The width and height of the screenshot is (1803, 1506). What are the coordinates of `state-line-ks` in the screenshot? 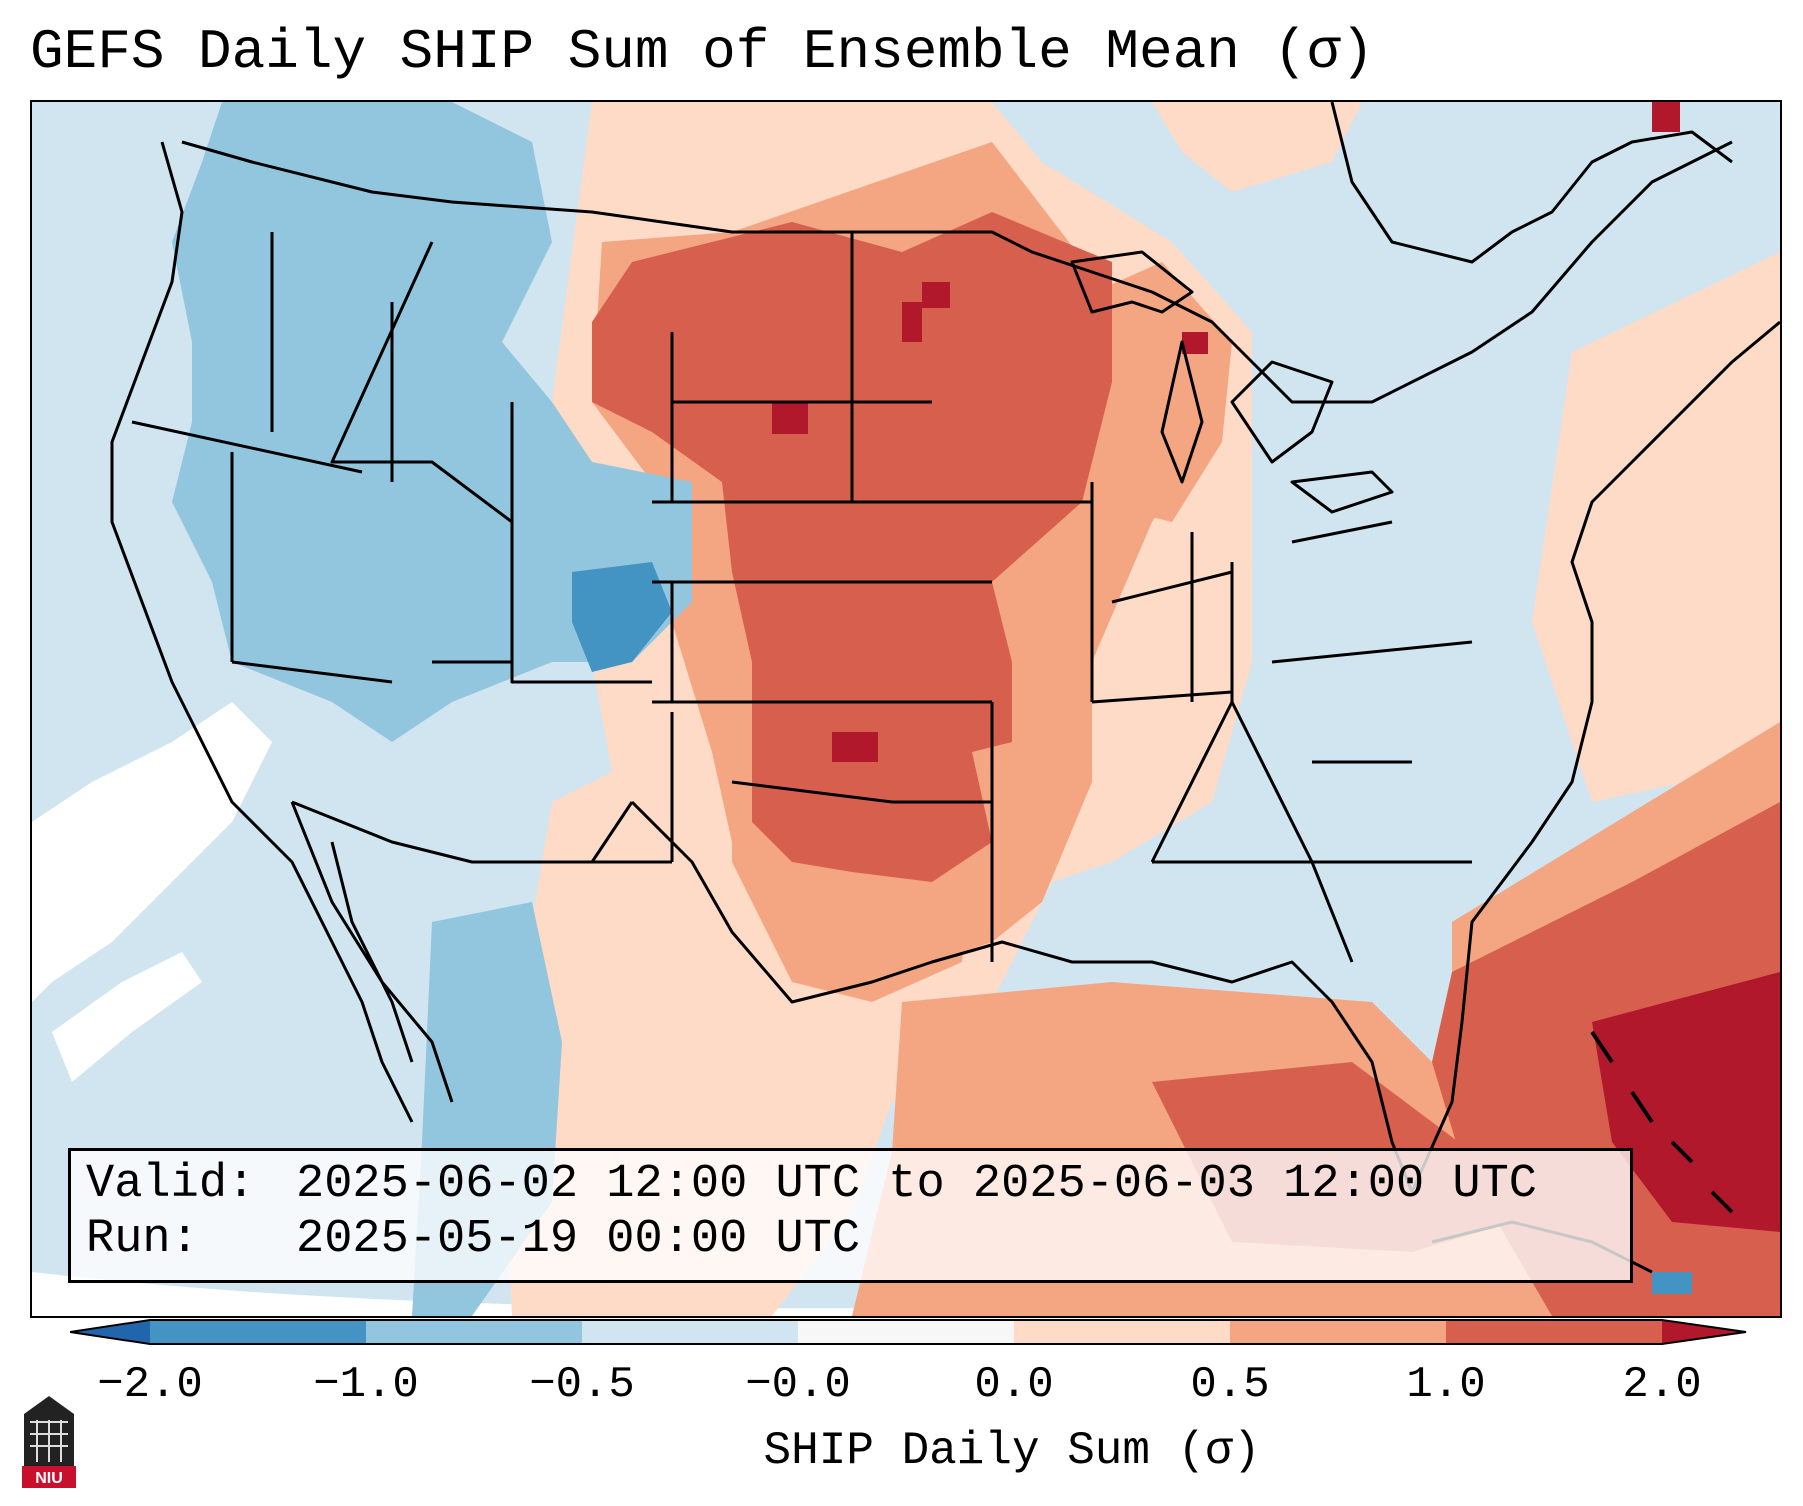 It's located at (822, 642).